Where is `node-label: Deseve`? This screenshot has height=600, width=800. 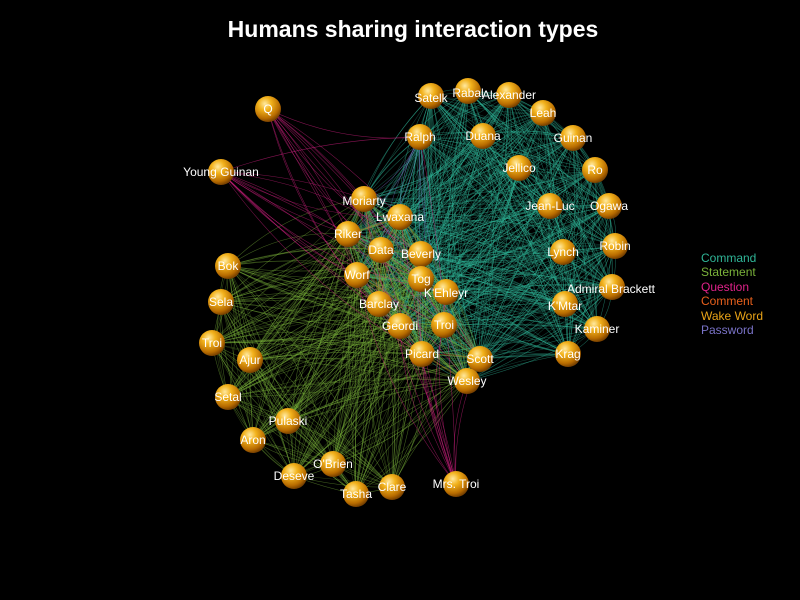 node-label: Deseve is located at coordinates (294, 476).